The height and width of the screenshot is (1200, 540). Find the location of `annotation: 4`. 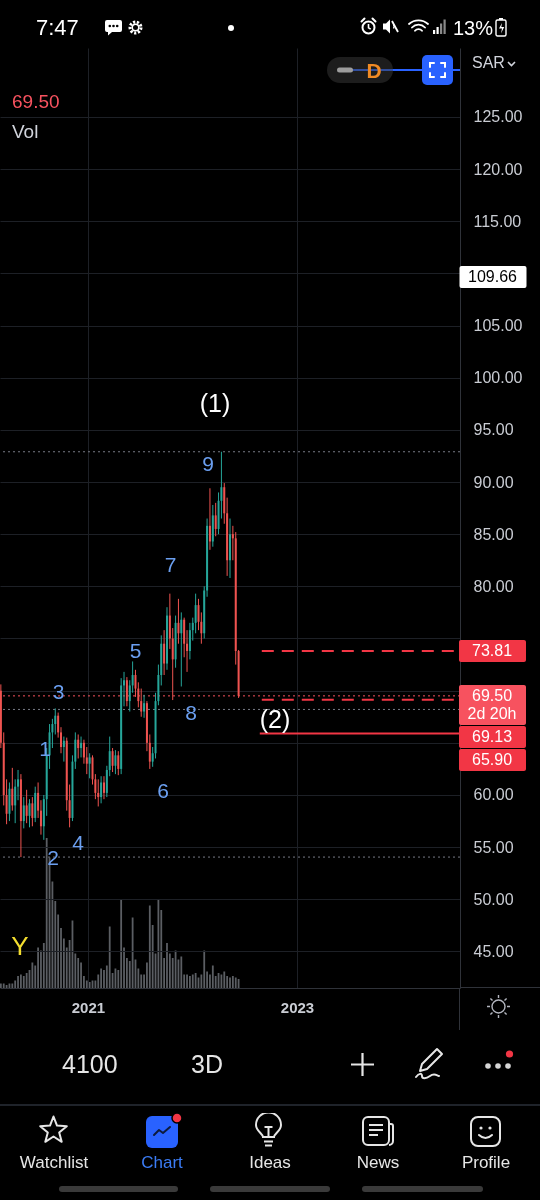

annotation: 4 is located at coordinates (78, 842).